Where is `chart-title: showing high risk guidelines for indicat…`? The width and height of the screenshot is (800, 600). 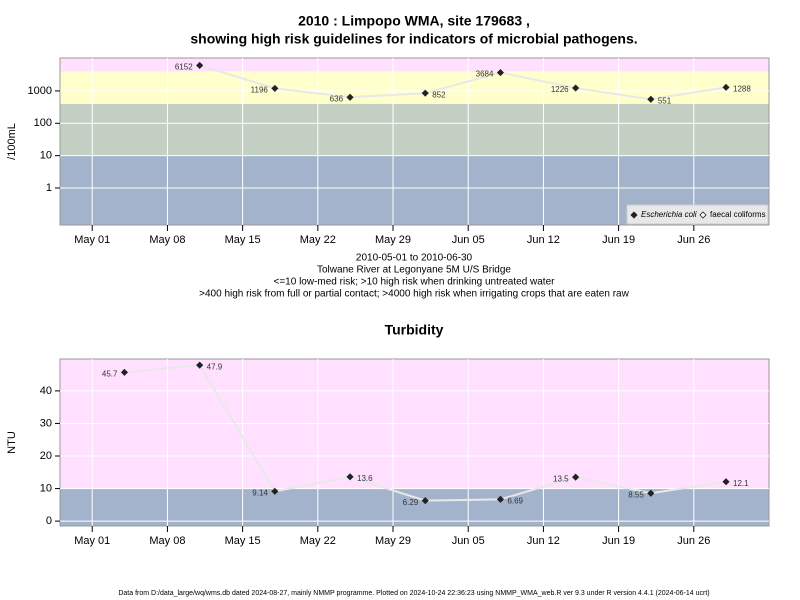 chart-title: showing high risk guidelines for indicat… is located at coordinates (413, 39).